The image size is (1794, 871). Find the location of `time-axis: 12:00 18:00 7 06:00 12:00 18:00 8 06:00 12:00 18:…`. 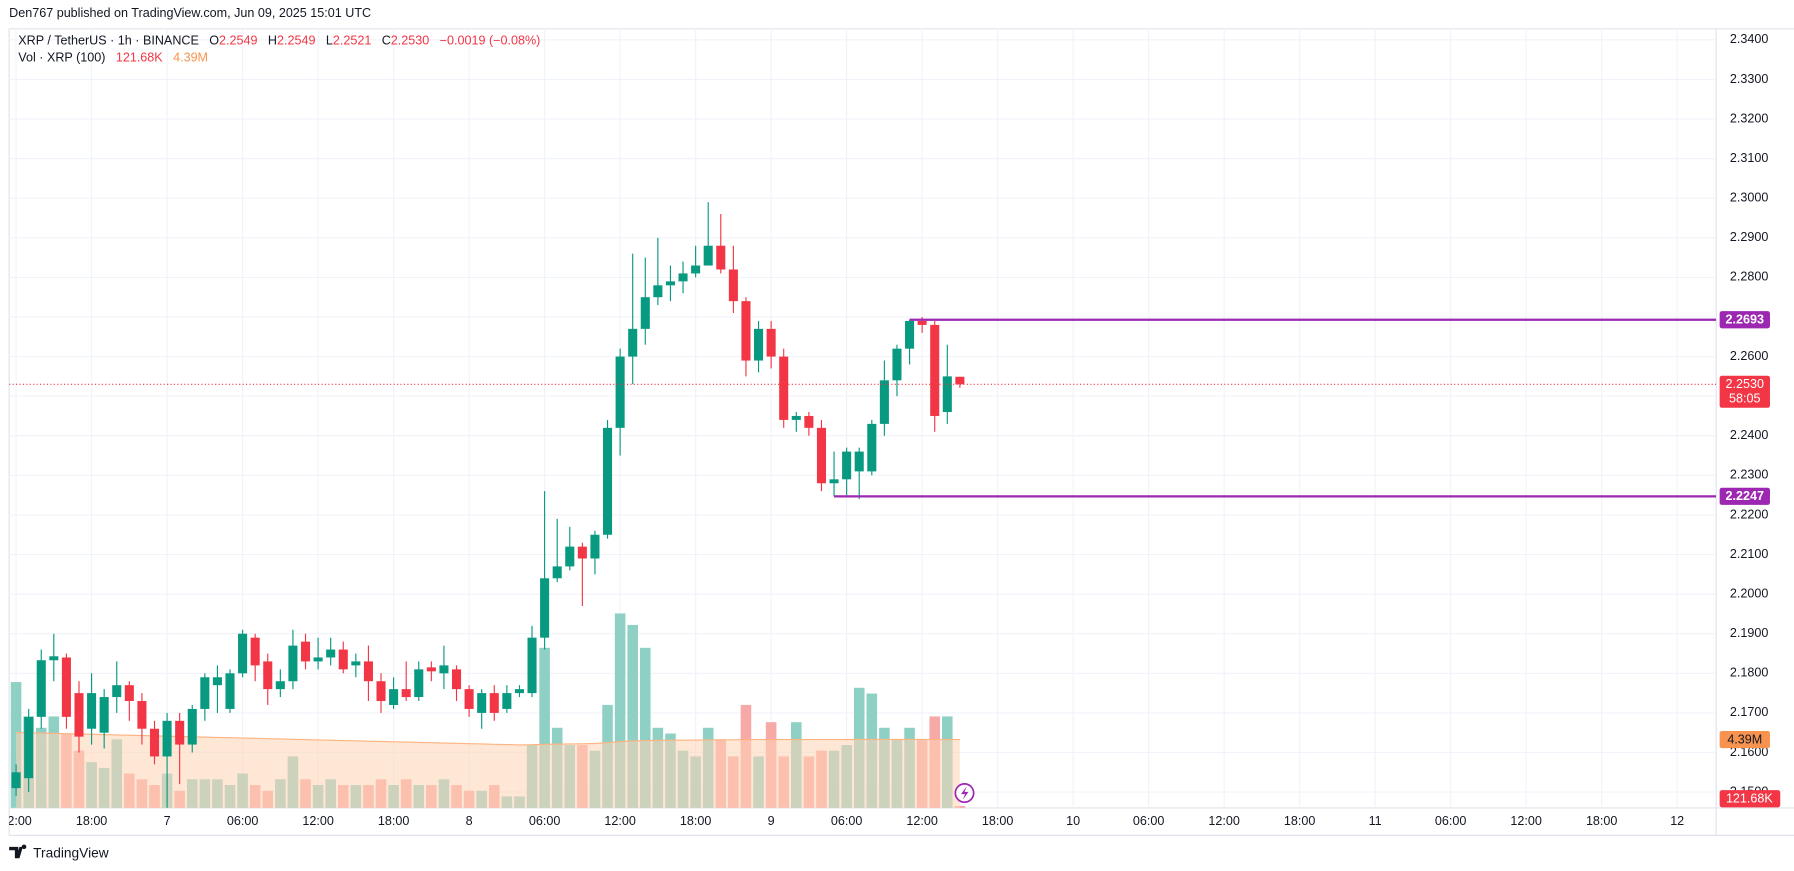

time-axis: 12:00 18:00 7 06:00 12:00 18:00 8 06:00 12:00 18:… is located at coordinates (842, 821).